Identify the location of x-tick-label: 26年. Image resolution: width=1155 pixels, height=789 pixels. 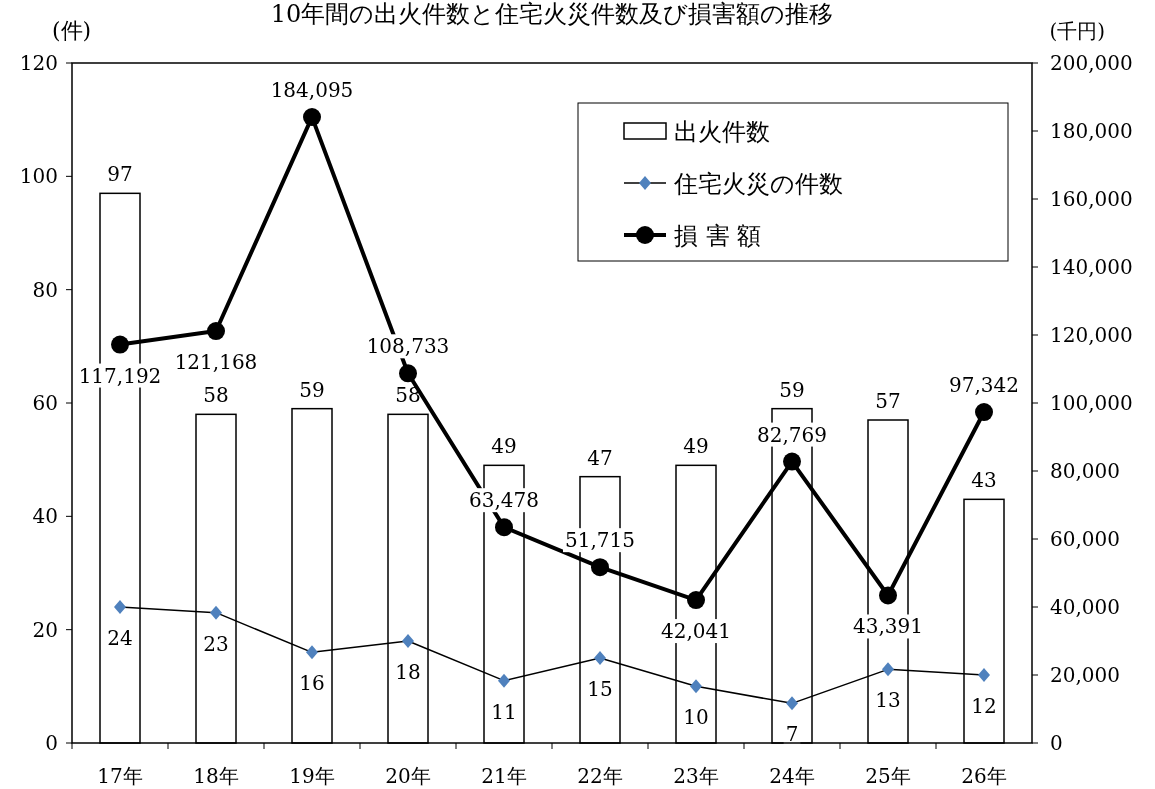
(984, 776).